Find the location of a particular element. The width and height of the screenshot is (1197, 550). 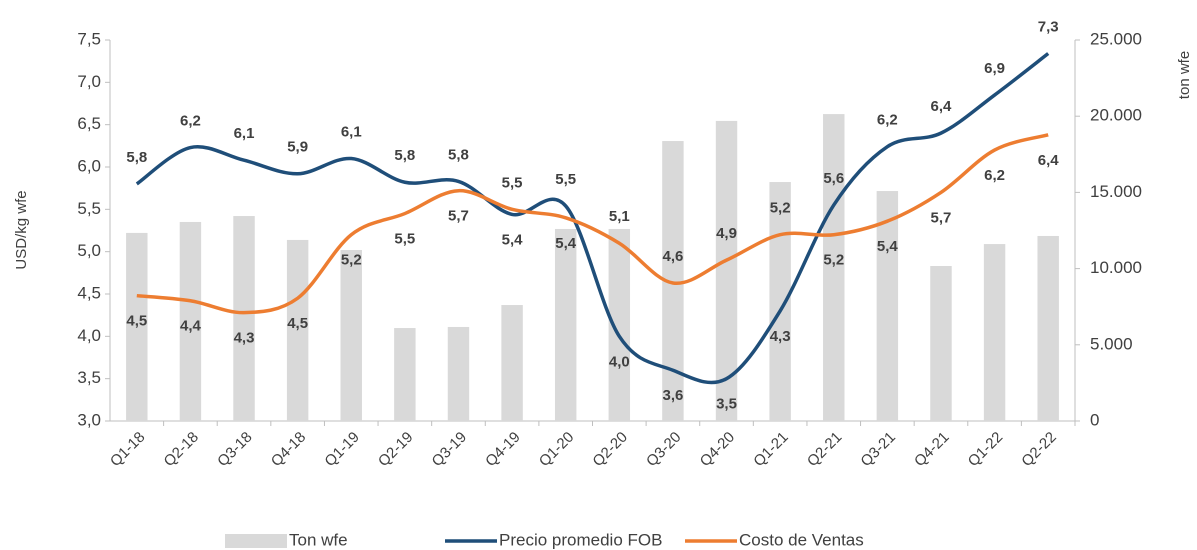

x-tick-label: Q3-21 is located at coordinates (878, 450).